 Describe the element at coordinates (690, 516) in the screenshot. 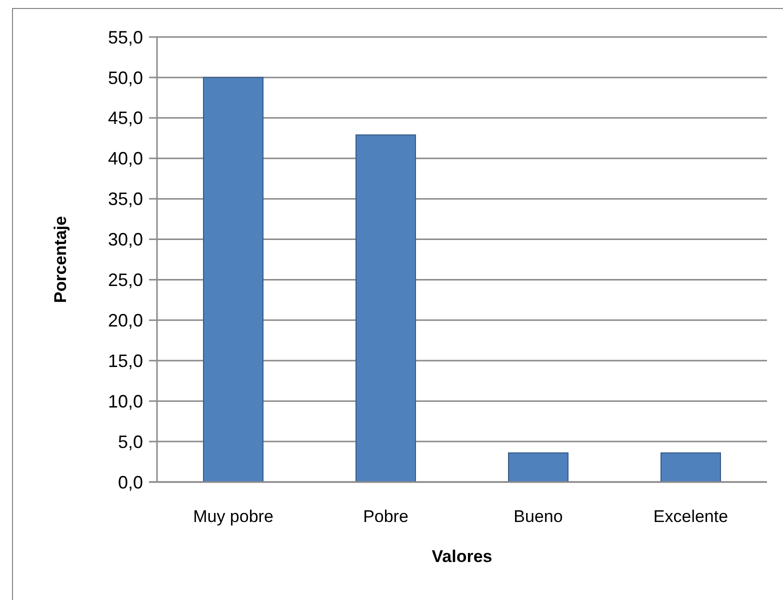

I see `x-tick-label: Excelente` at that location.